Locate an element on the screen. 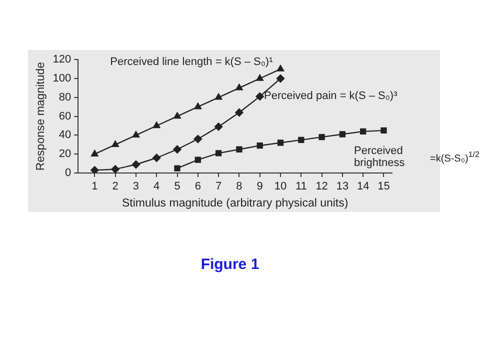 This screenshot has width=483, height=362. y-tick-label: 100 is located at coordinates (62, 78).